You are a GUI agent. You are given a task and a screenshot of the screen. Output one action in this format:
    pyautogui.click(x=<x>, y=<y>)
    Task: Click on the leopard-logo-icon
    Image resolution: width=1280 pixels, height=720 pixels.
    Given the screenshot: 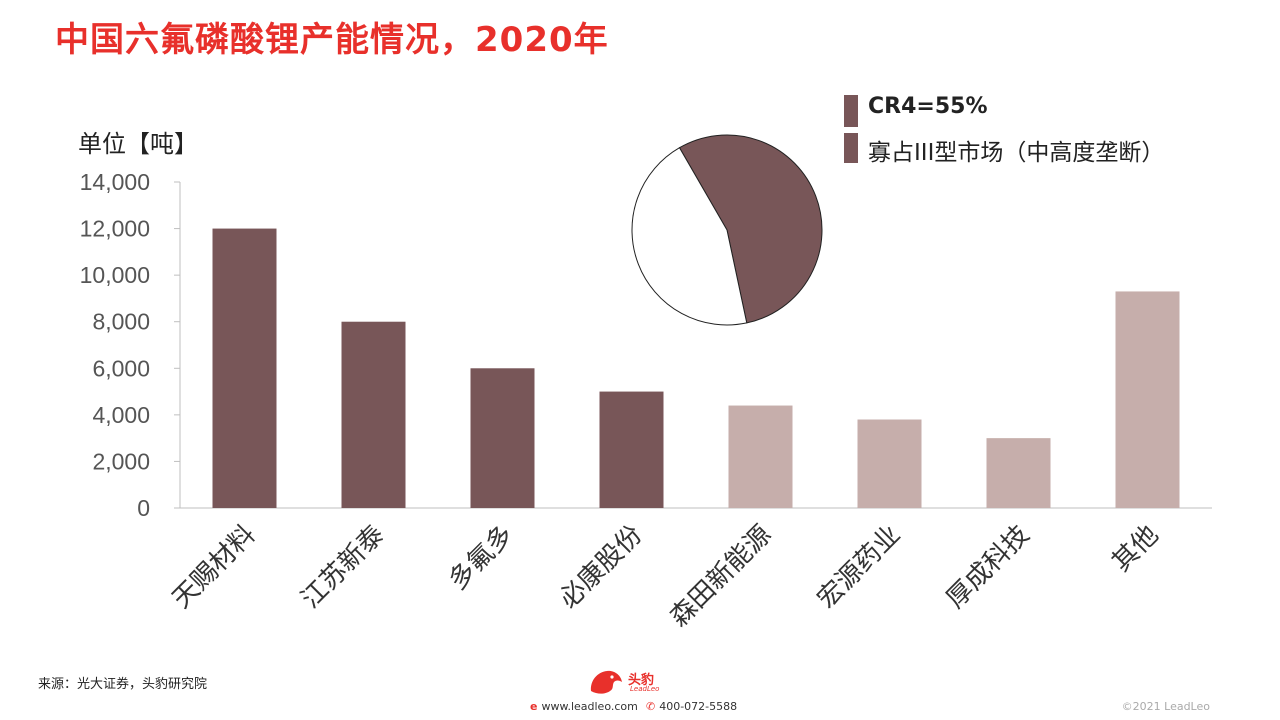 What is the action you would take?
    pyautogui.click(x=606, y=682)
    